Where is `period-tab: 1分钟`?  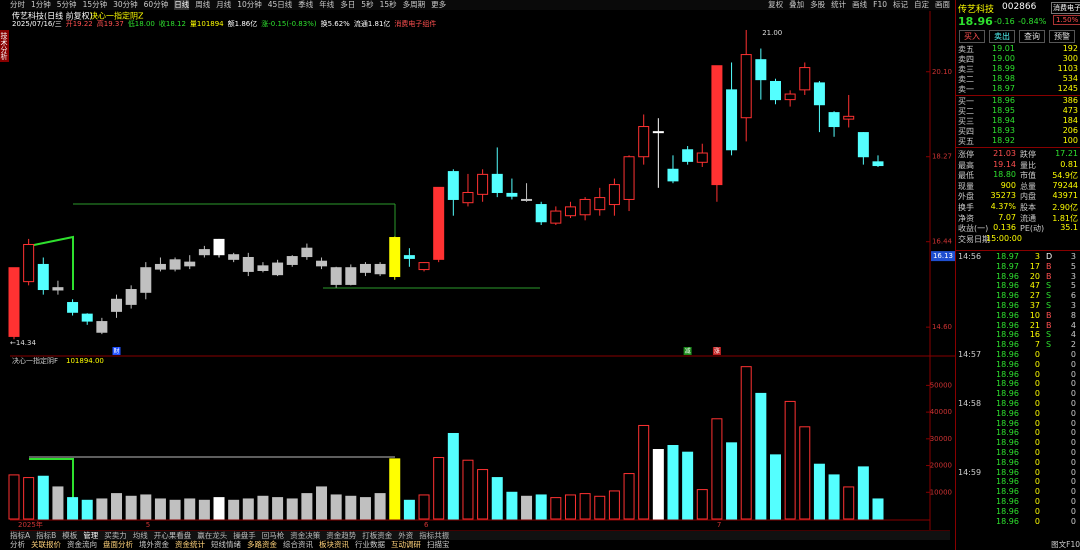
period-tab: 1分钟 is located at coordinates (41, 4).